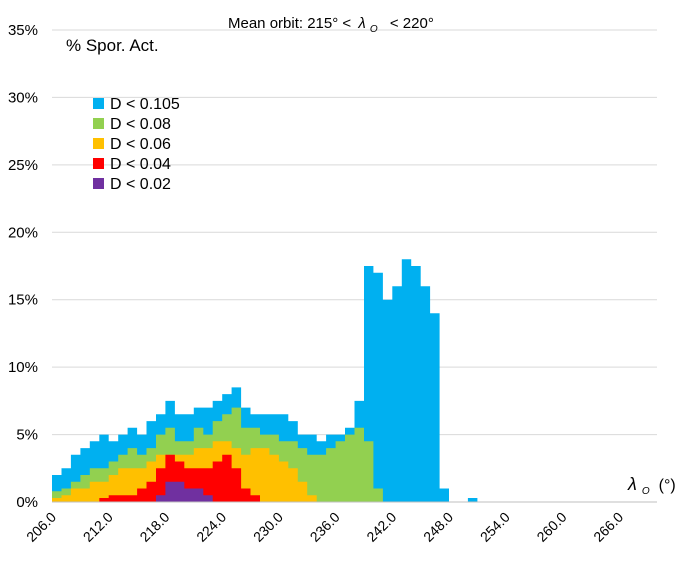 Image resolution: width=680 pixels, height=567 pixels. What do you see at coordinates (608, 527) in the screenshot?
I see `x-tick-label: 266.0` at bounding box center [608, 527].